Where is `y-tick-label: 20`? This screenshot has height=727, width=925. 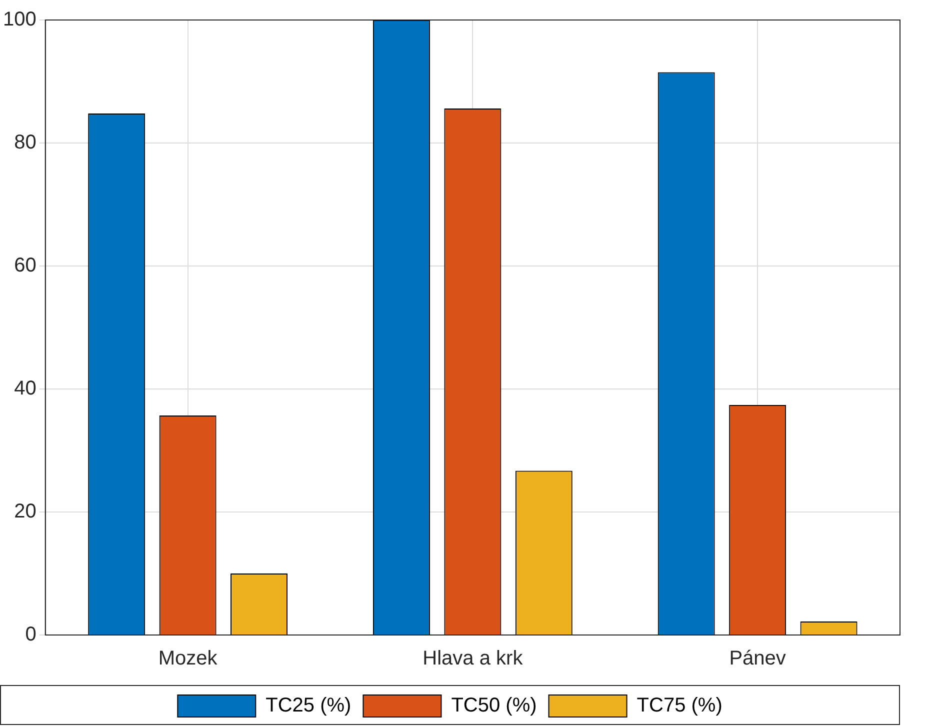
y-tick-label: 20 is located at coordinates (25, 511).